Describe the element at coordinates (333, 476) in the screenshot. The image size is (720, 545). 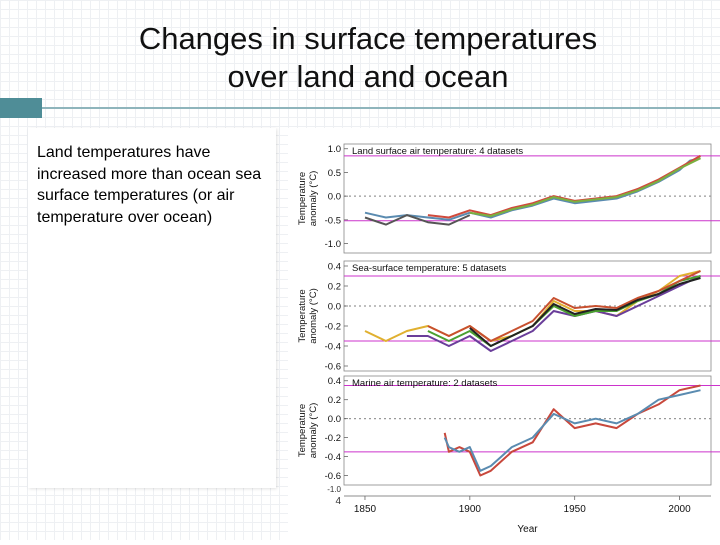
I see `panel-3-ytick-label-6: -0.6` at that location.